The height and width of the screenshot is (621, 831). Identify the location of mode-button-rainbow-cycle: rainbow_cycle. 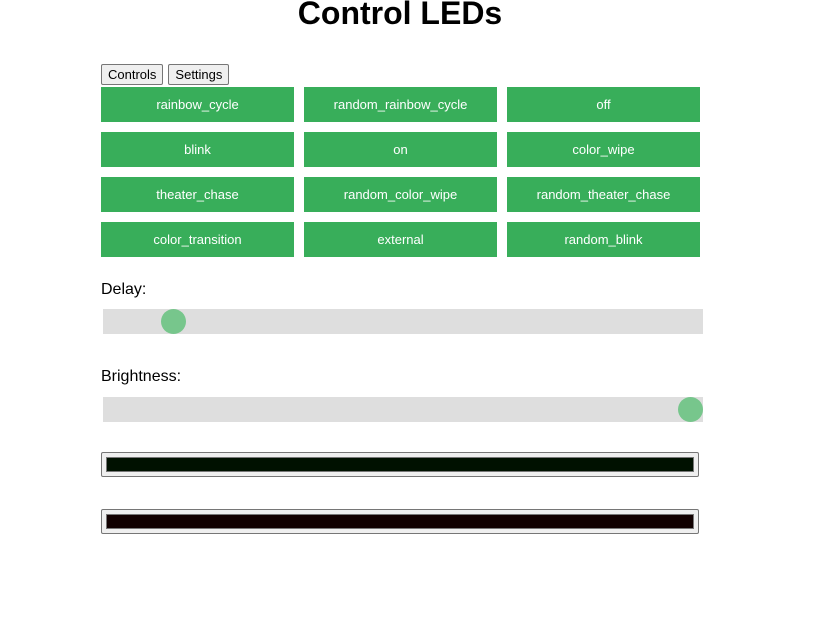
(197, 104).